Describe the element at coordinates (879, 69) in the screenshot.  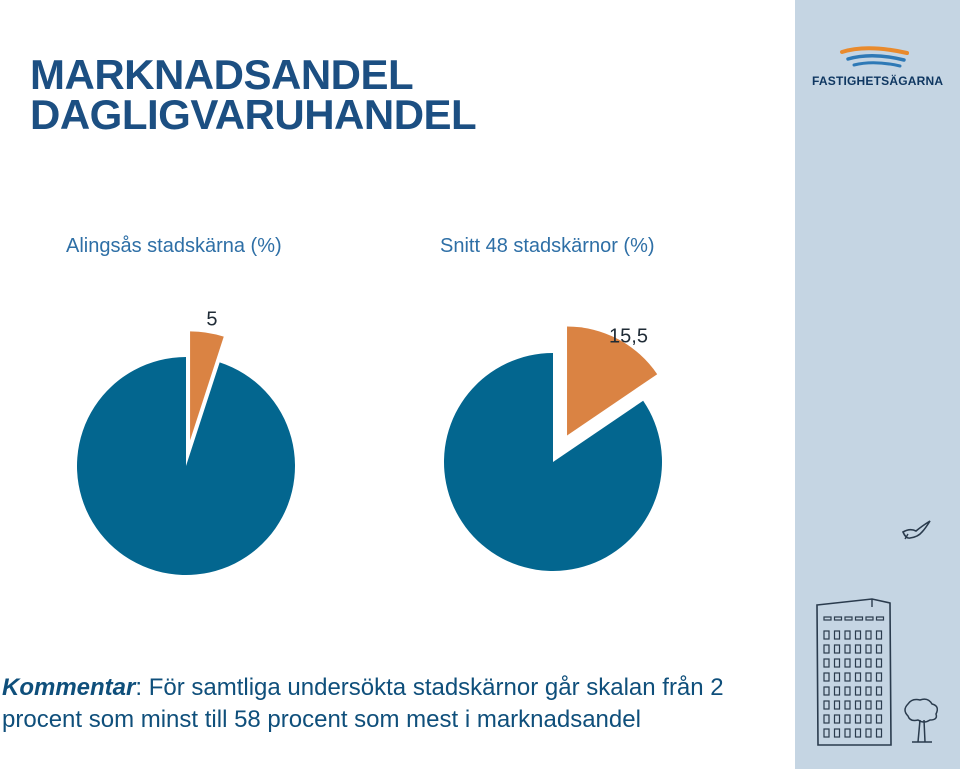
I see `logo: FASTIGHETSÄGARNA` at that location.